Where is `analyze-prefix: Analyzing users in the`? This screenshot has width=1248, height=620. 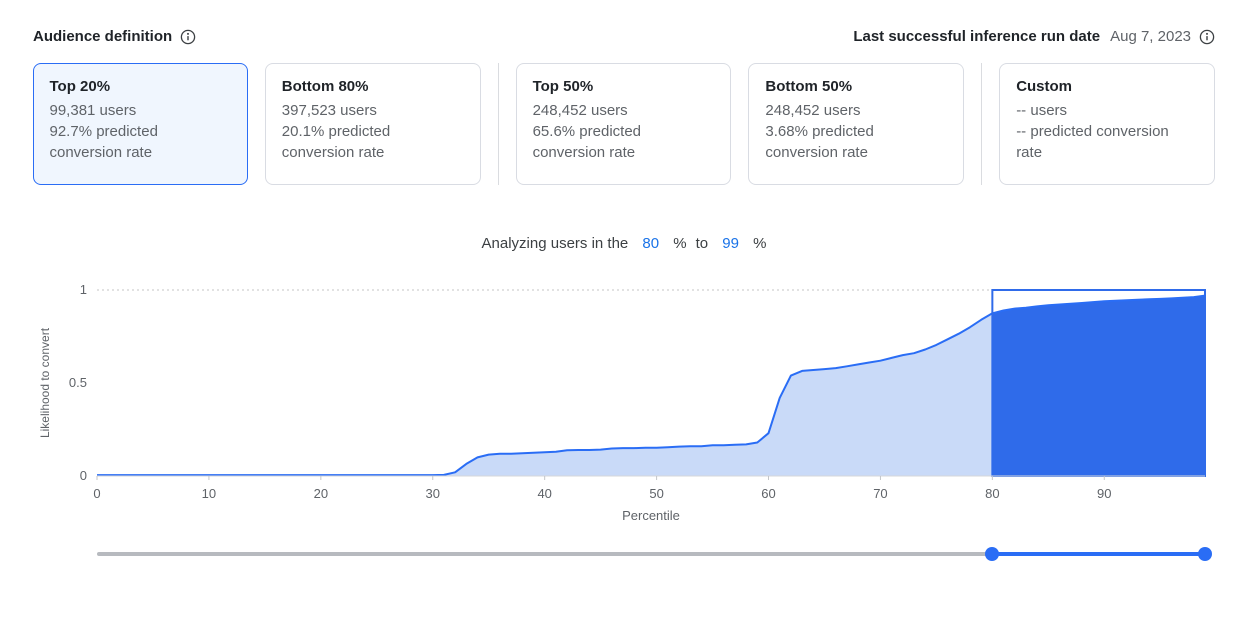 analyze-prefix: Analyzing users in the is located at coordinates (555, 243).